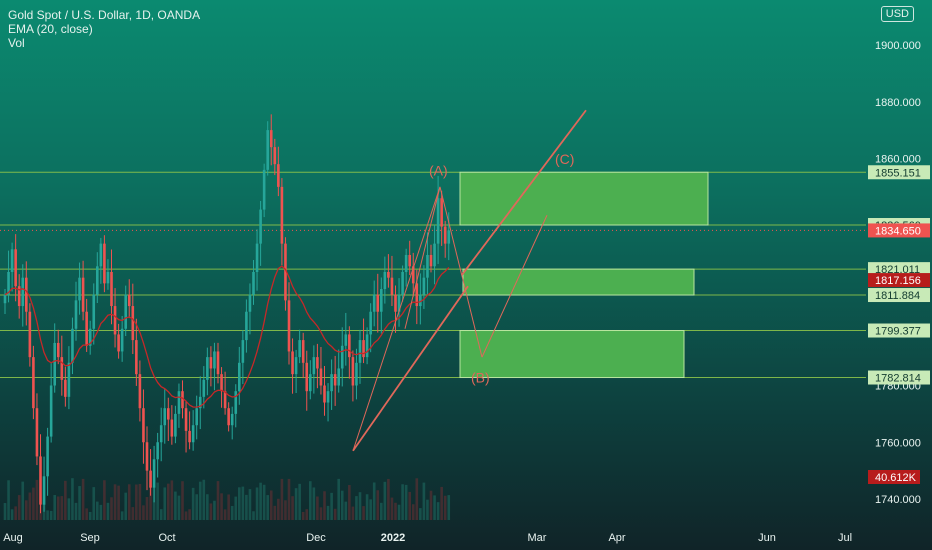 The width and height of the screenshot is (932, 550). I want to click on x-tick-label: 2022, so click(393, 538).